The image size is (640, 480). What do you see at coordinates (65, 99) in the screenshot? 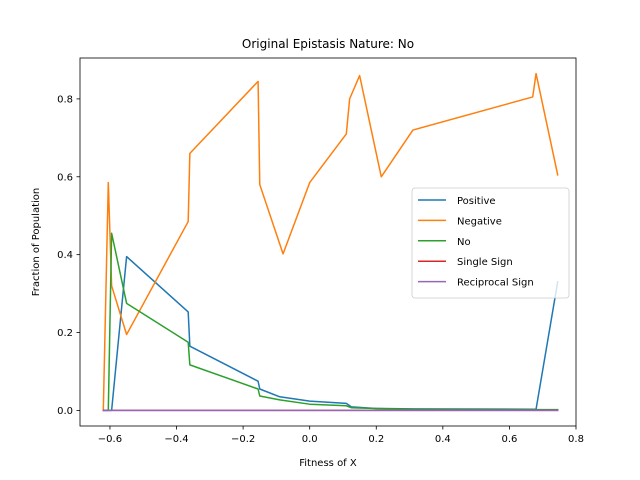
I see `y-tick-label: 0.8` at bounding box center [65, 99].